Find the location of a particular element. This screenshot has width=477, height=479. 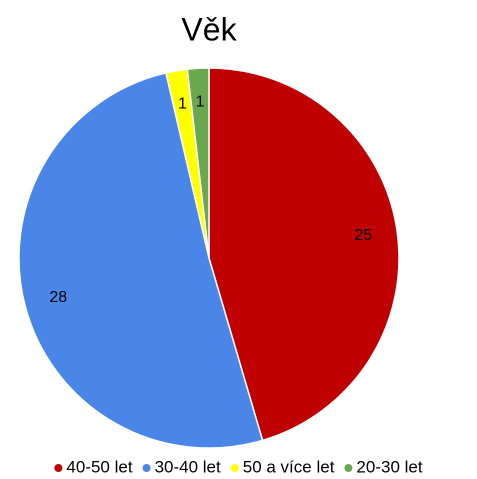

data-label: 25 is located at coordinates (363, 235).